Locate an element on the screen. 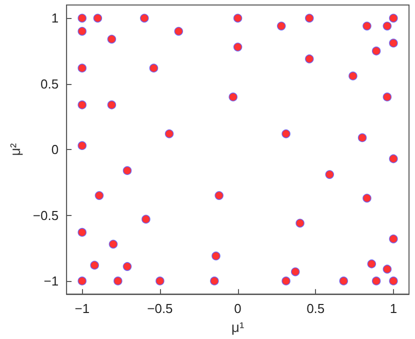 The width and height of the screenshot is (415, 339). y-tick-label: −0.5 is located at coordinates (45, 215).